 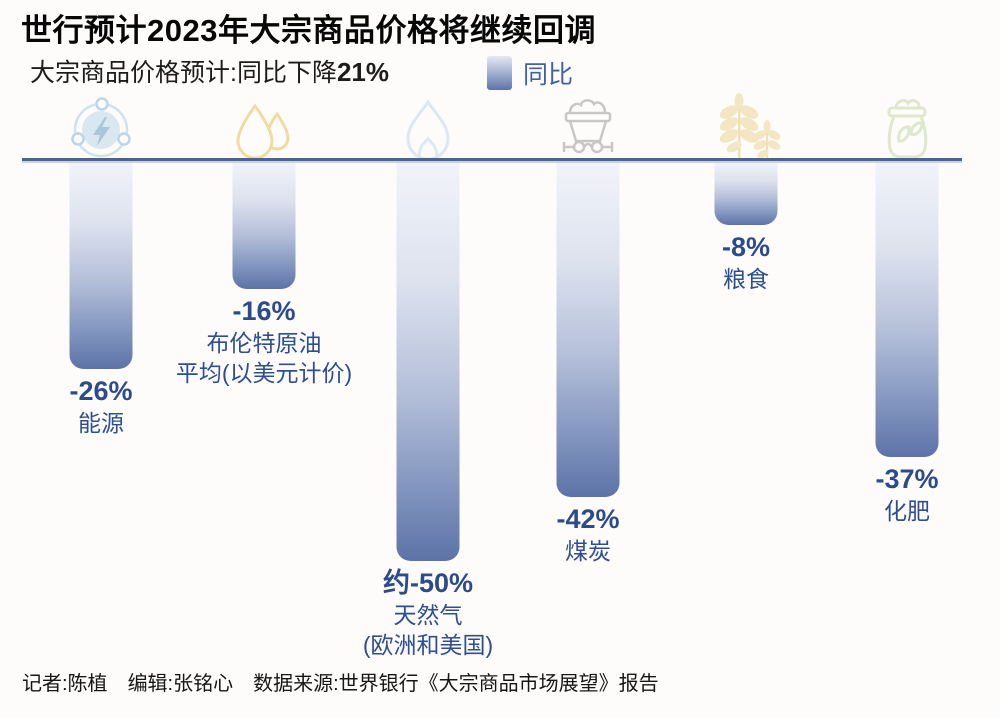 I want to click on subtitle-percent: 21%, so click(x=362, y=72).